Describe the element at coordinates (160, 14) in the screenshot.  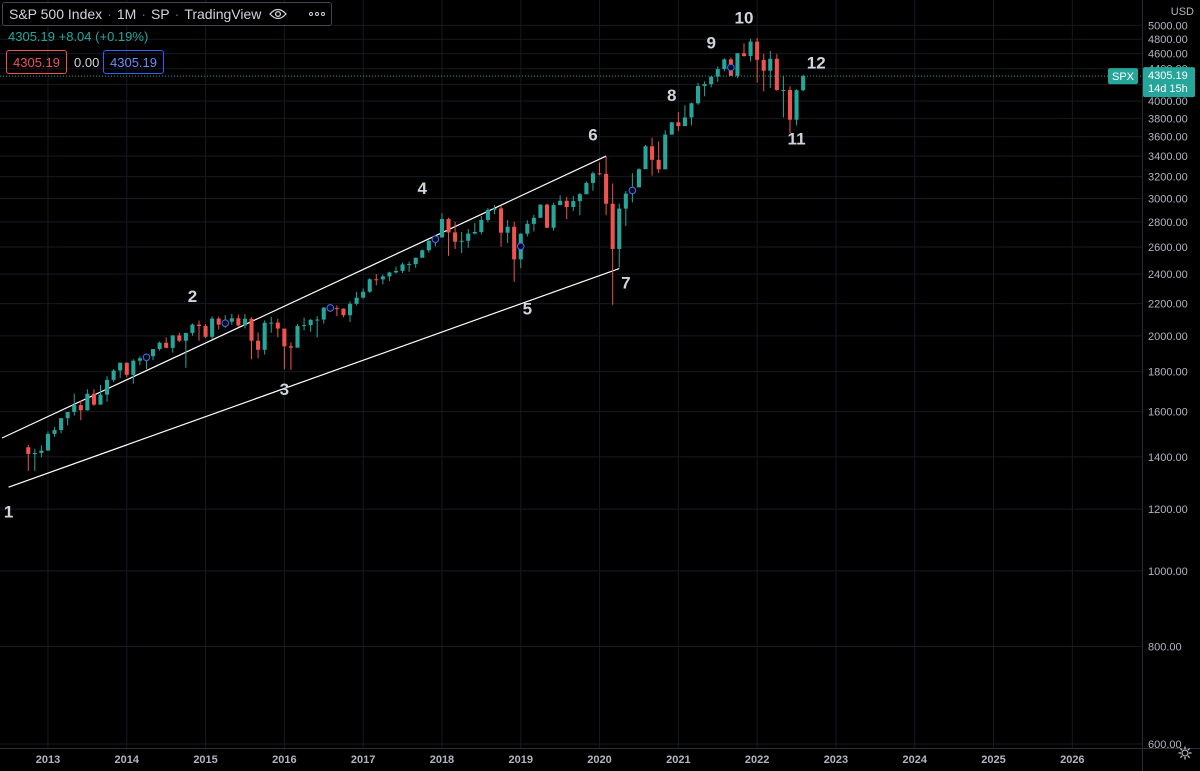
I see `exchange-label: SP` at that location.